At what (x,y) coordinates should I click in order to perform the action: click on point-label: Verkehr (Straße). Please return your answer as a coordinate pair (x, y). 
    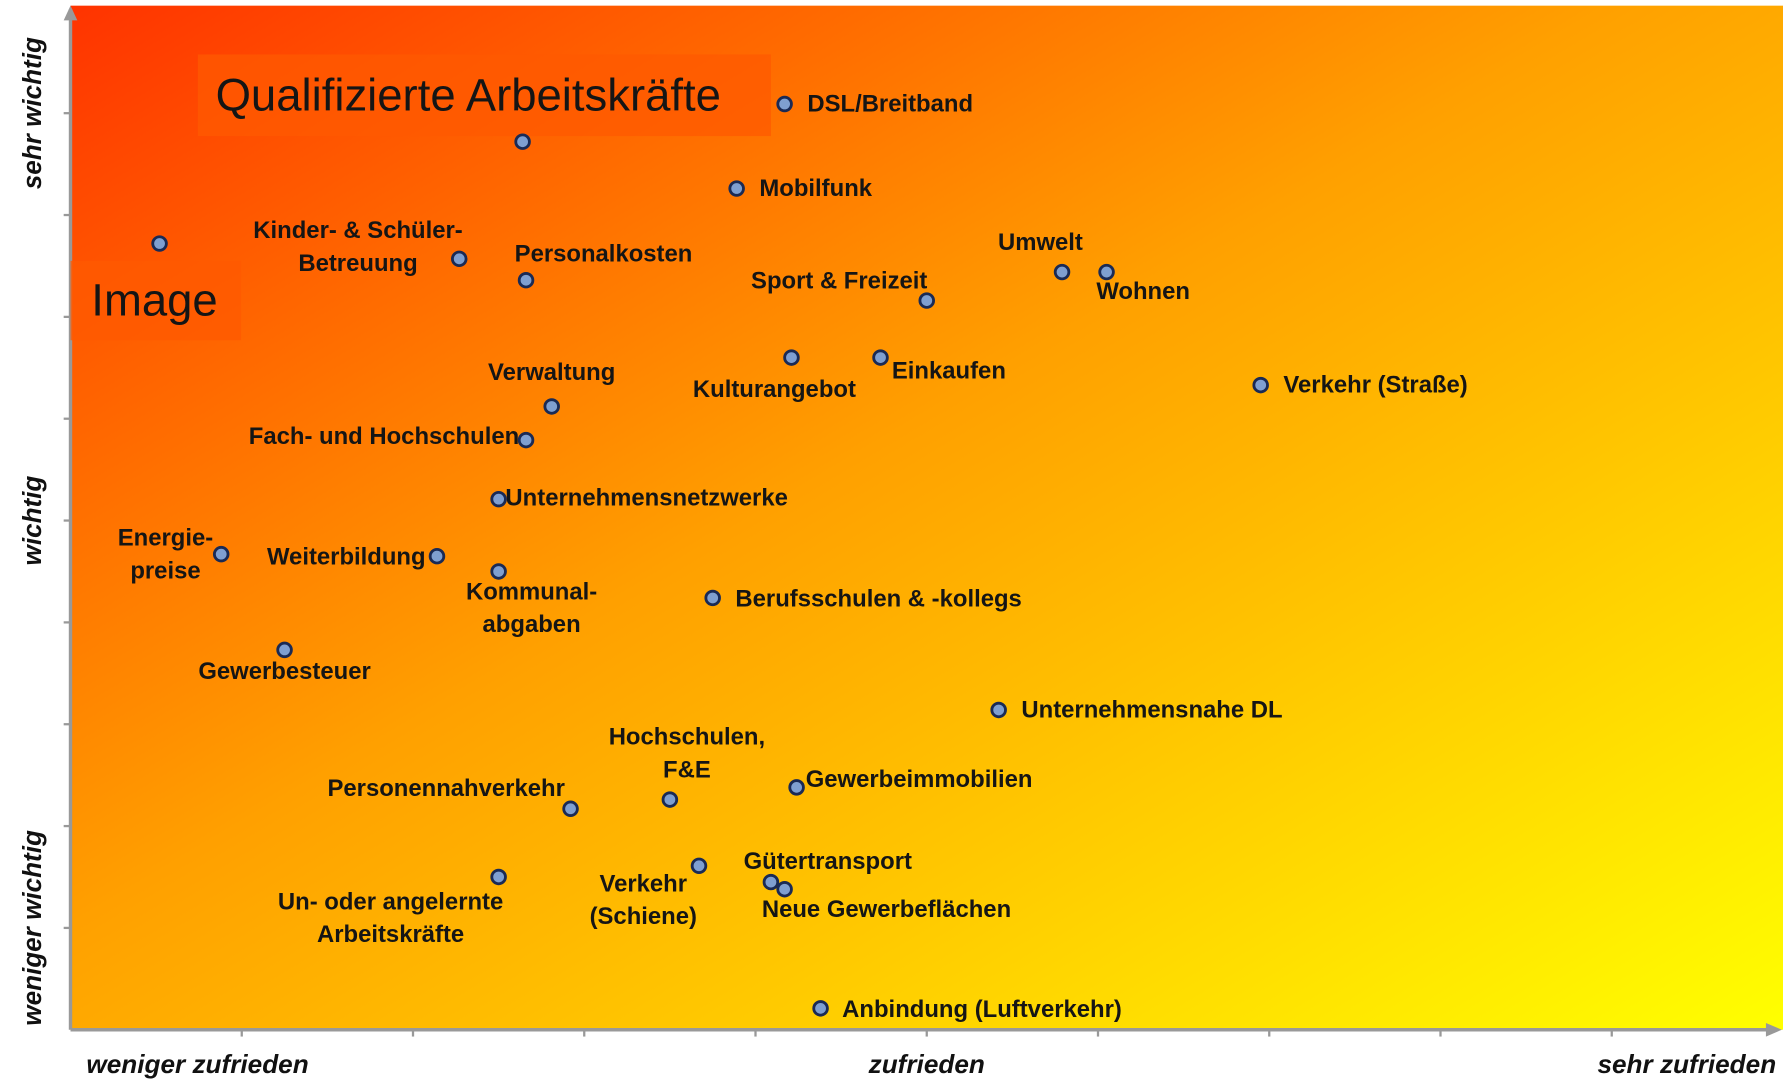
    Looking at the image, I should click on (1375, 385).